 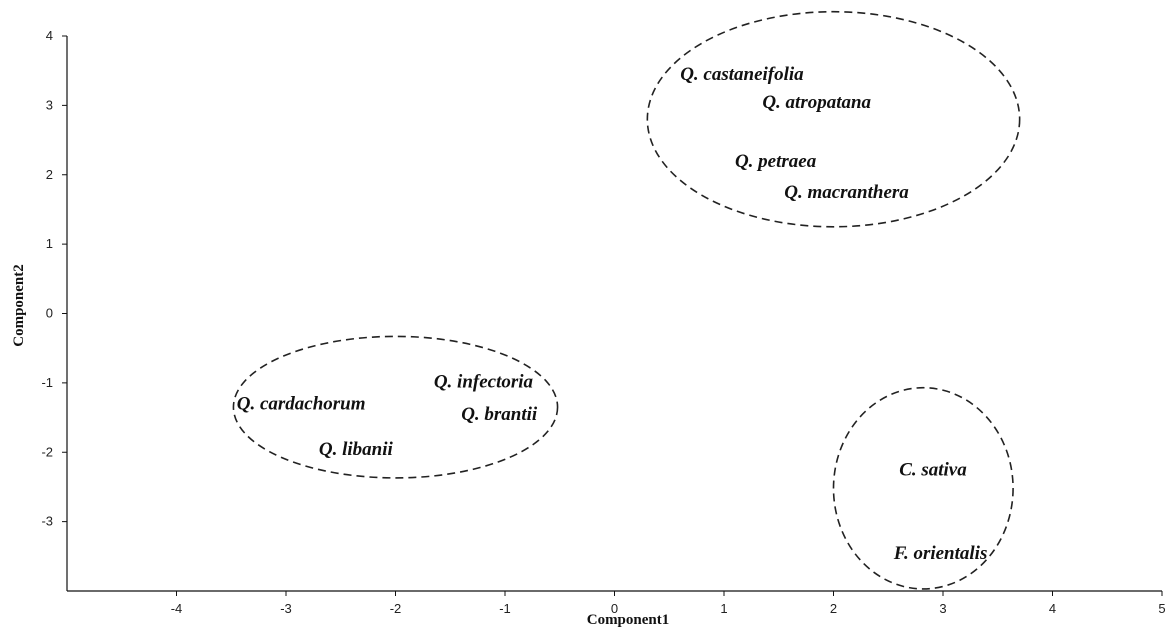 I want to click on y-tick-label: -2, so click(x=47, y=451).